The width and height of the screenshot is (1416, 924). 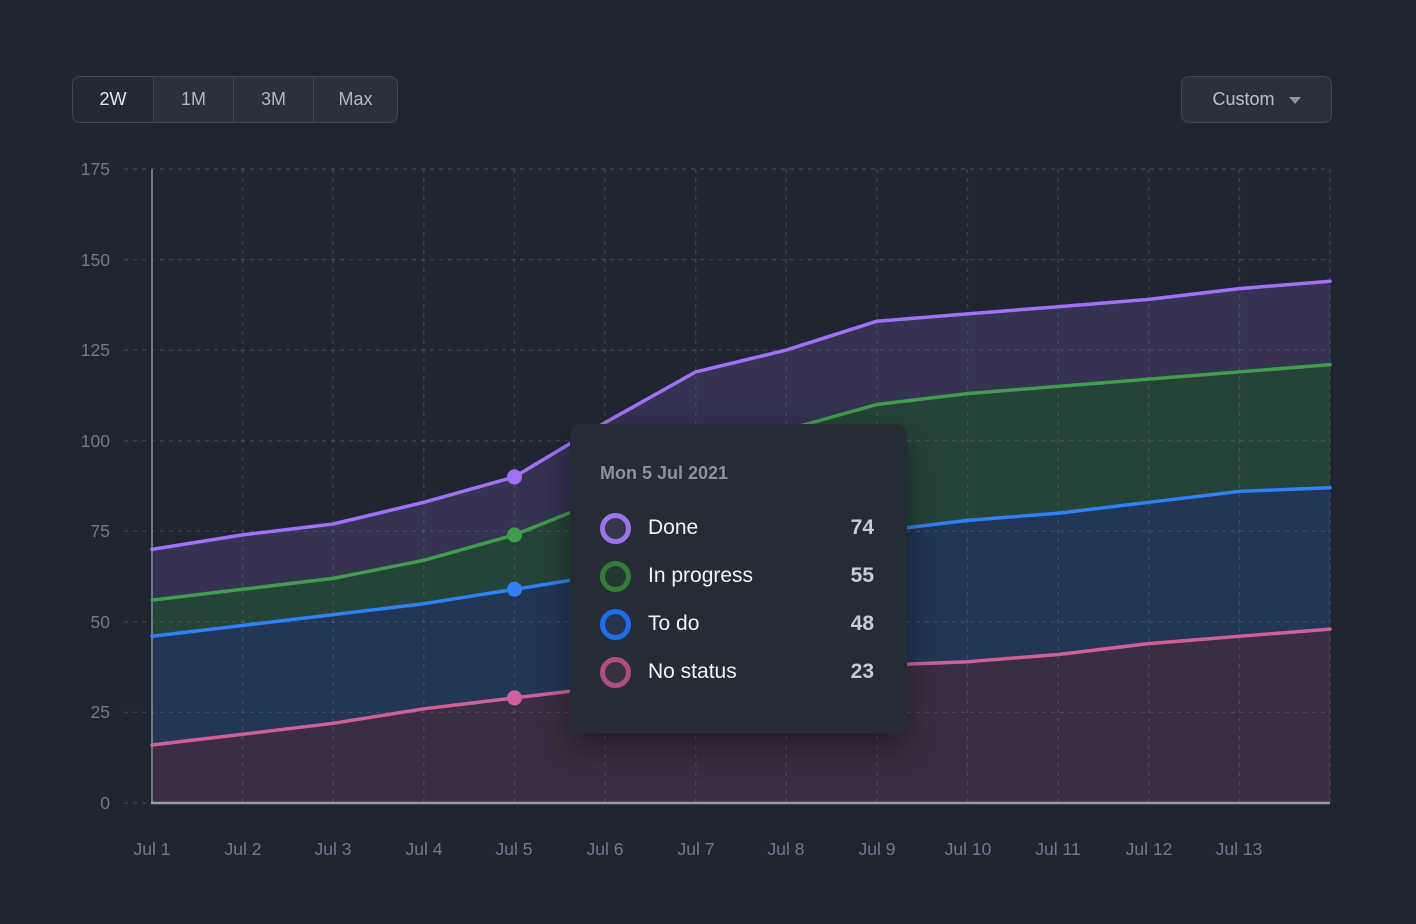 I want to click on highlight-dot-no-status, so click(x=514, y=698).